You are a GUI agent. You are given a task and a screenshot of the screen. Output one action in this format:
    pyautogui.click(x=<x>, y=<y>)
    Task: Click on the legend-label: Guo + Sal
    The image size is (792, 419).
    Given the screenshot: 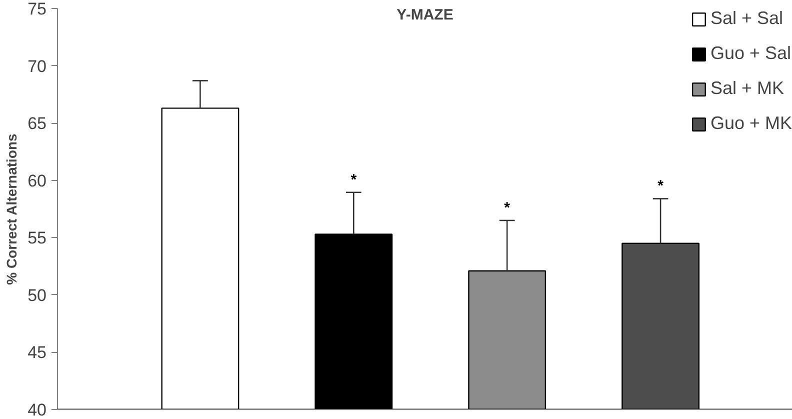 What is the action you would take?
    pyautogui.click(x=751, y=53)
    